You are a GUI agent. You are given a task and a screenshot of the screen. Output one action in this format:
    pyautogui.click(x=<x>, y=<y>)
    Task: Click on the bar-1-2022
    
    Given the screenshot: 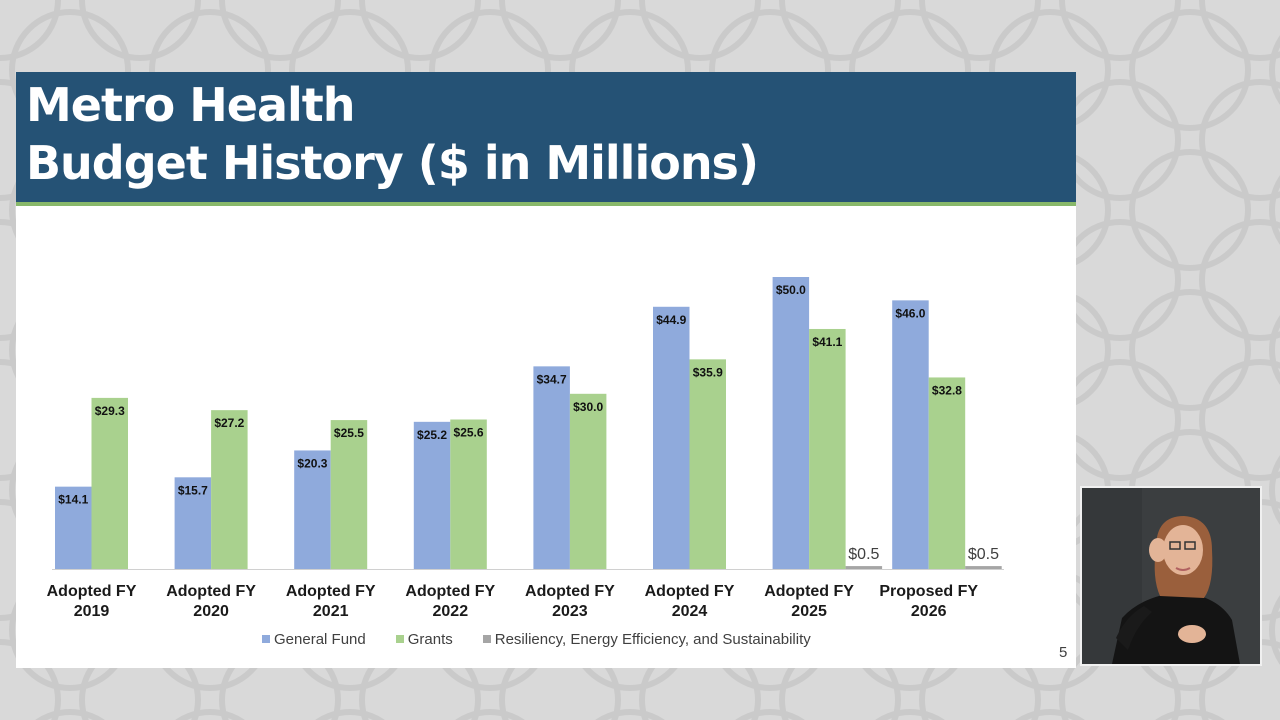 What is the action you would take?
    pyautogui.click(x=432, y=495)
    